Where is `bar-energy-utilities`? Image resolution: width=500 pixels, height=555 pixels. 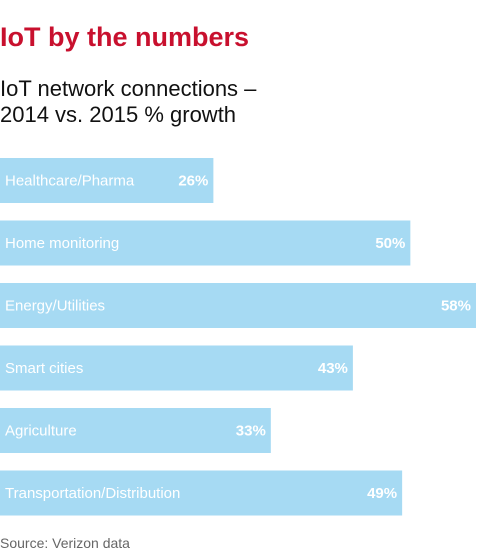
bar-energy-utilities is located at coordinates (238, 305).